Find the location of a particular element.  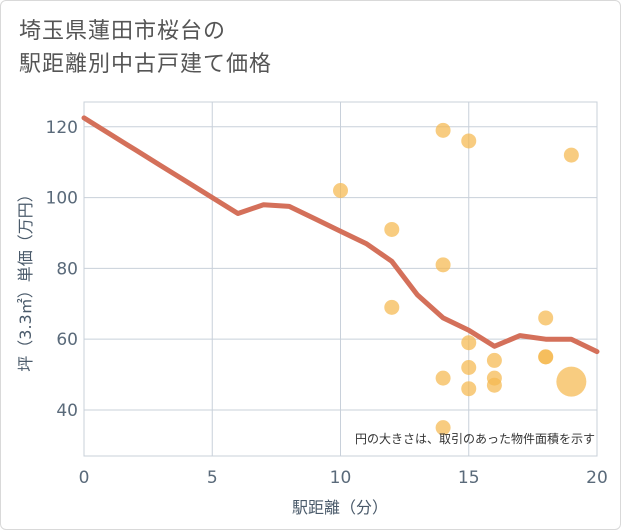

x-axis-label: 駅距離（分） is located at coordinates (340, 507).